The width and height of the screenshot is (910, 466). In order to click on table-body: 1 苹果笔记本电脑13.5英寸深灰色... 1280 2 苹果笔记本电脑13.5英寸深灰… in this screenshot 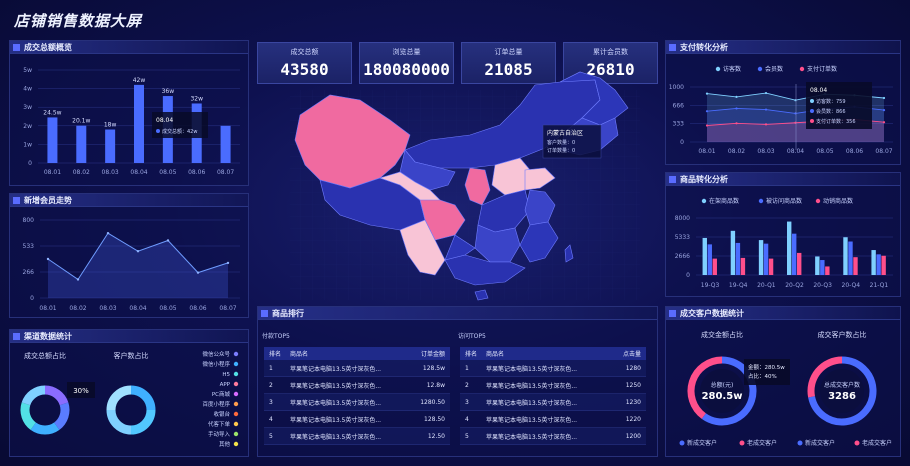, I will do `click(553, 402)`.